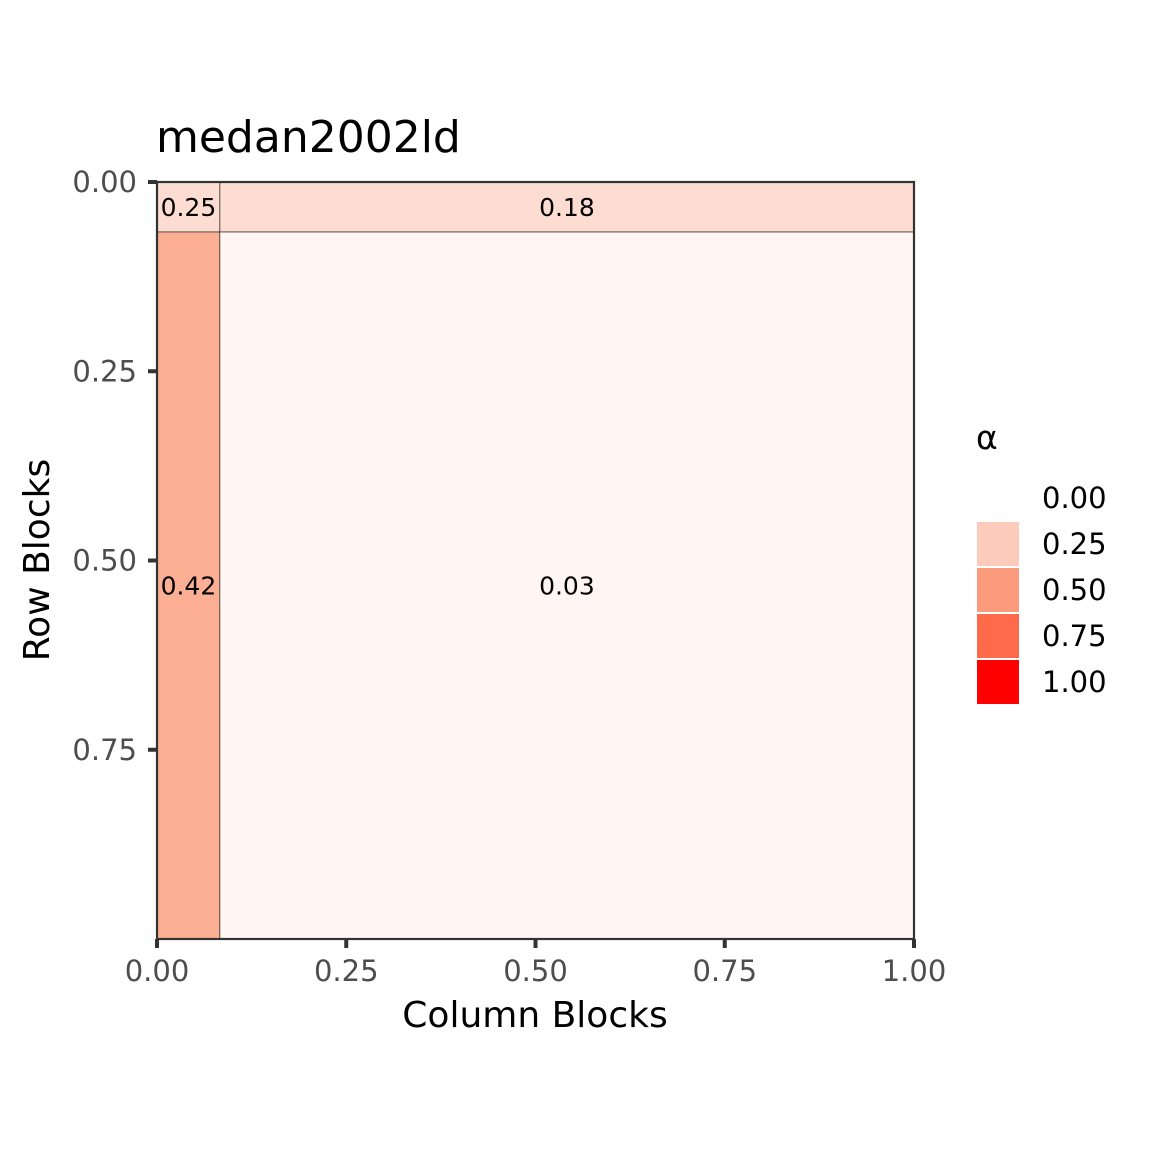 This screenshot has width=1152, height=1152. What do you see at coordinates (987, 437) in the screenshot?
I see `legend-title: α` at bounding box center [987, 437].